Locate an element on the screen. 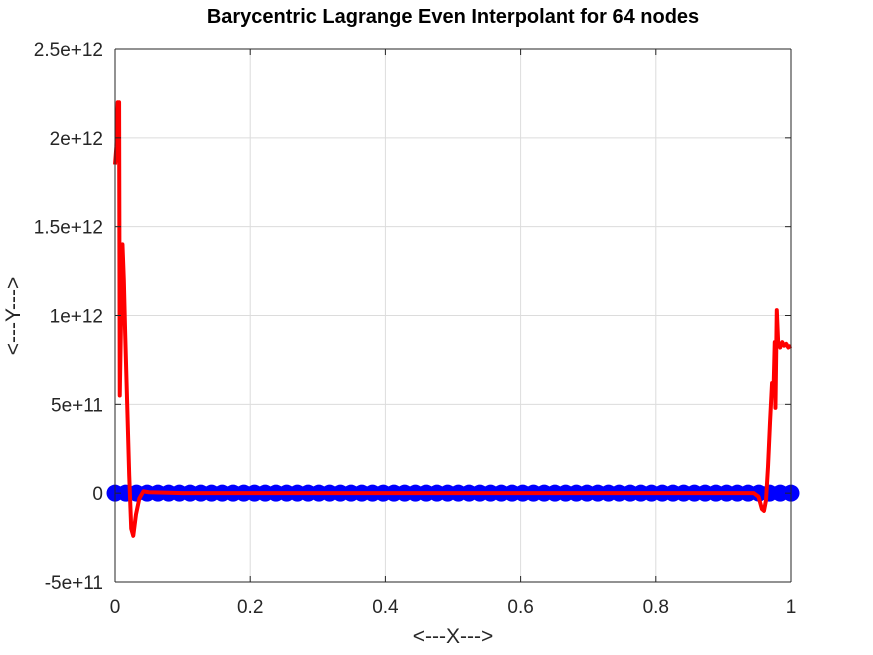 The height and width of the screenshot is (655, 873). x-tick-label: 0.2 is located at coordinates (250, 607).